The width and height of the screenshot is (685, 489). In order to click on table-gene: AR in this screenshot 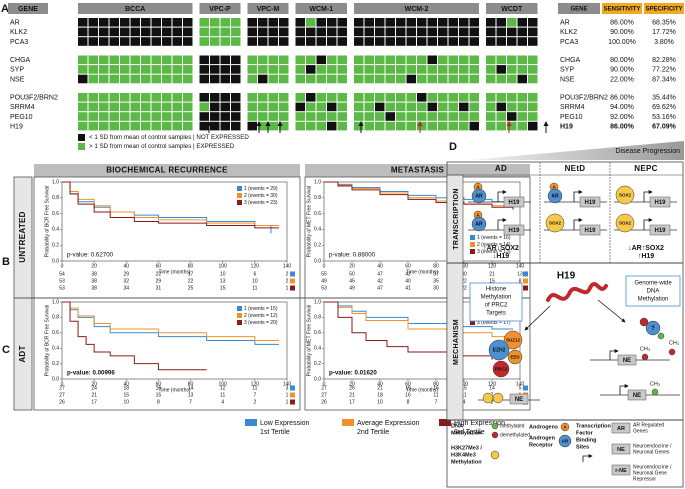, I will do `click(565, 23)`.